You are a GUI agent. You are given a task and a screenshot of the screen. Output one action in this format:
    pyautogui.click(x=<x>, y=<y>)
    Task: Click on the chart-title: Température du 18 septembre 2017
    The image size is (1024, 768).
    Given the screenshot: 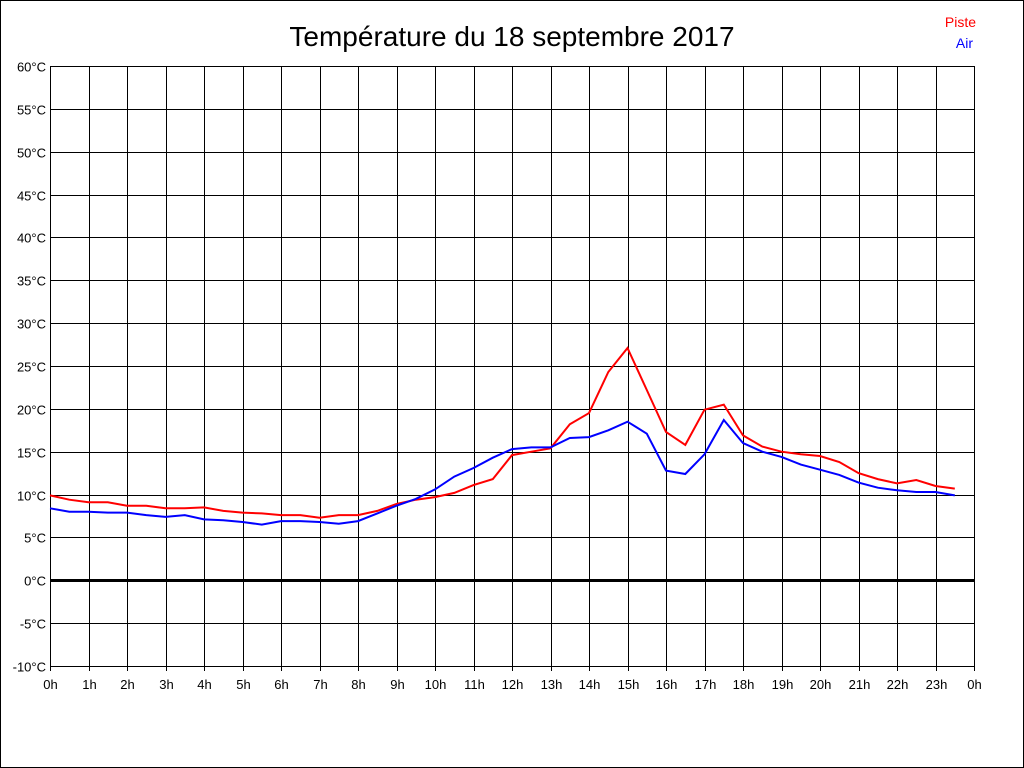 What is the action you would take?
    pyautogui.click(x=511, y=36)
    